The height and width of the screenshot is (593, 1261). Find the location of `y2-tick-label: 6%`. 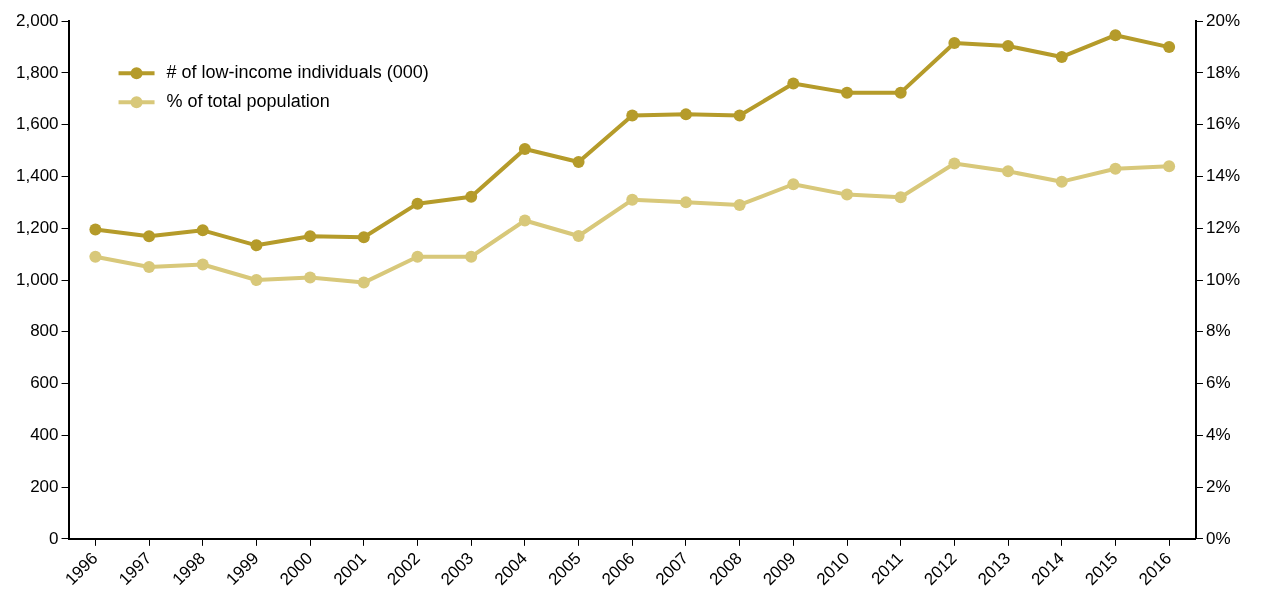

y2-tick-label: 6% is located at coordinates (1218, 383).